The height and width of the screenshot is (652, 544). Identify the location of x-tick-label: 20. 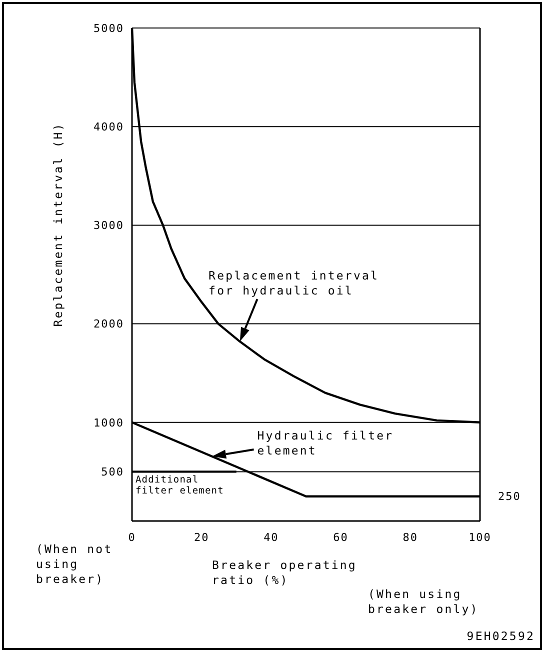
(202, 537).